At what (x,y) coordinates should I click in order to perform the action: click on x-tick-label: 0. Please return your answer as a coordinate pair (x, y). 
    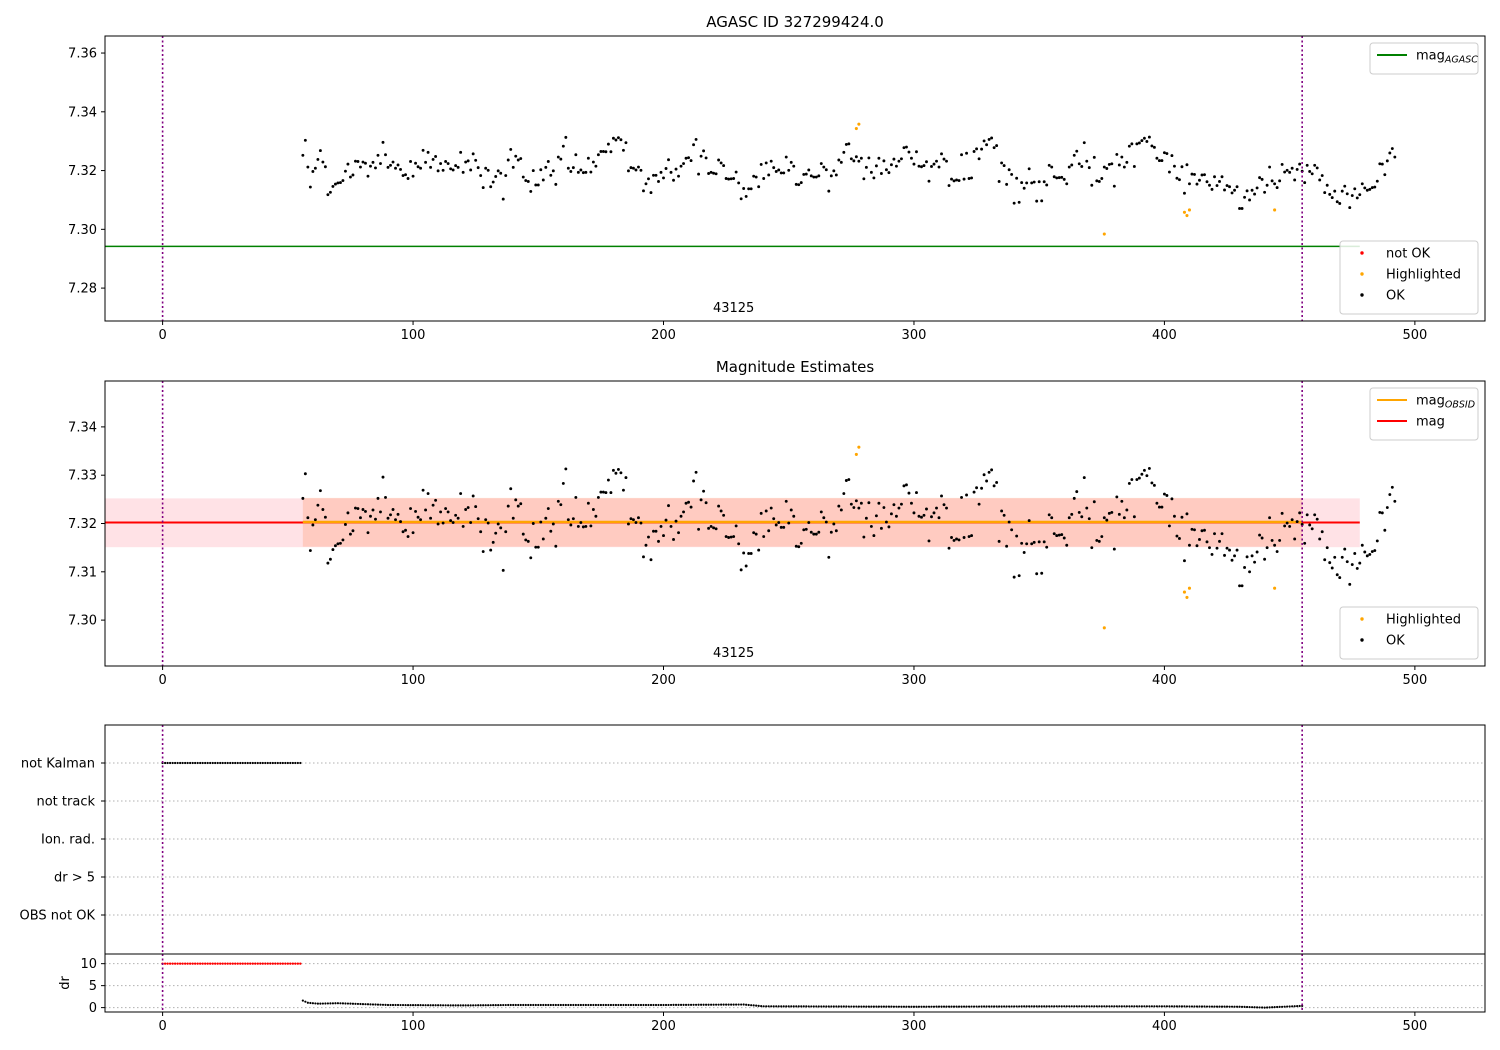
    Looking at the image, I should click on (162, 680).